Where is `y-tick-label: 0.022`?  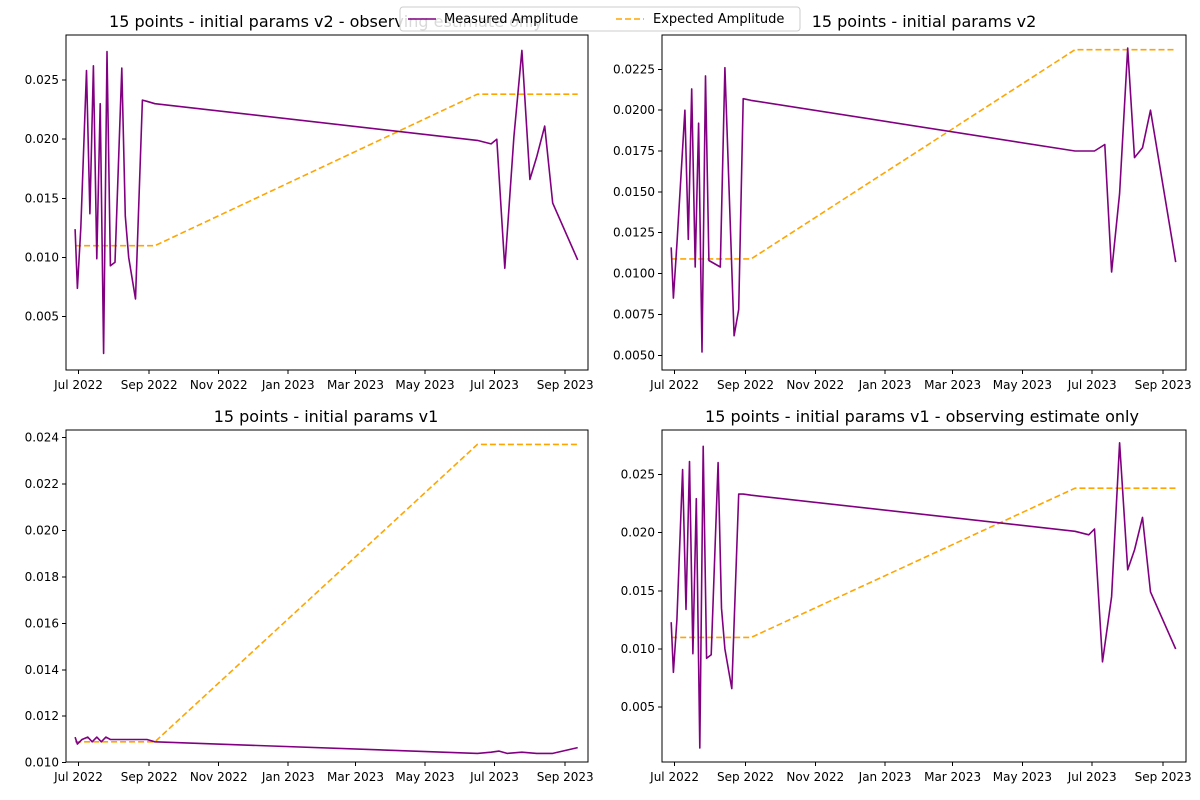 y-tick-label: 0.022 is located at coordinates (42, 484).